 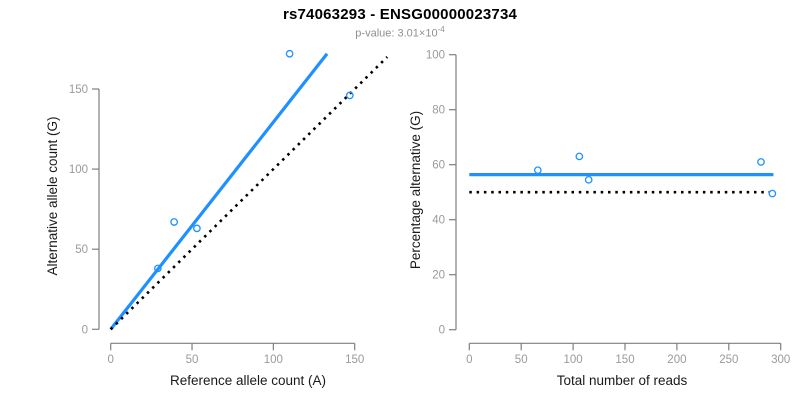 What do you see at coordinates (248, 380) in the screenshot?
I see `x-axis-title: Reference allele count (A)` at bounding box center [248, 380].